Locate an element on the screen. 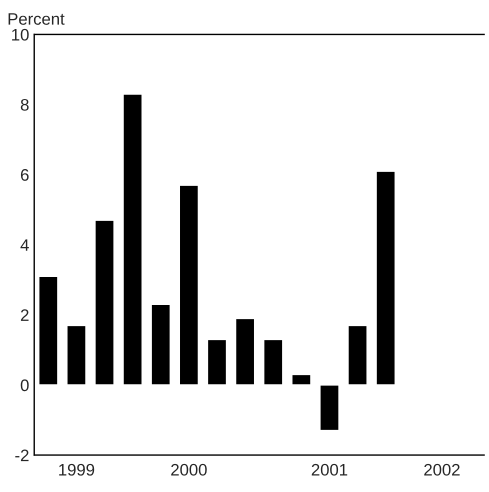 The width and height of the screenshot is (489, 492). x-tick-label: 2001 is located at coordinates (330, 470).